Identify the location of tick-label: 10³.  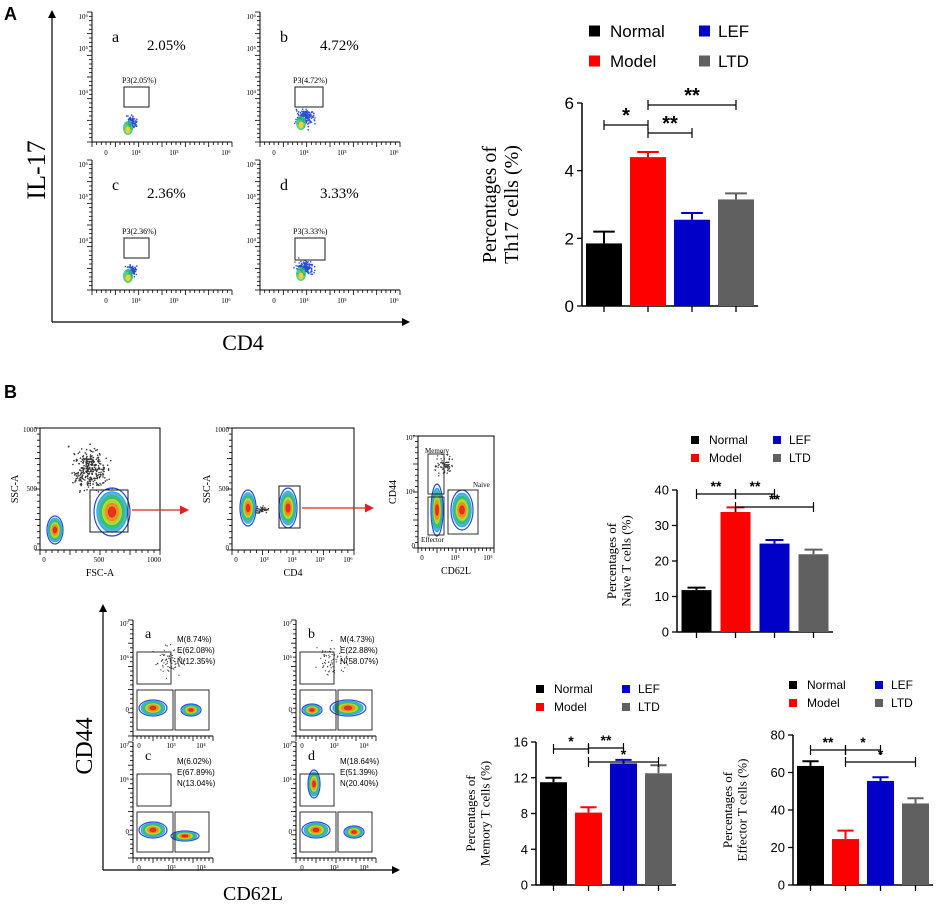
(263, 560).